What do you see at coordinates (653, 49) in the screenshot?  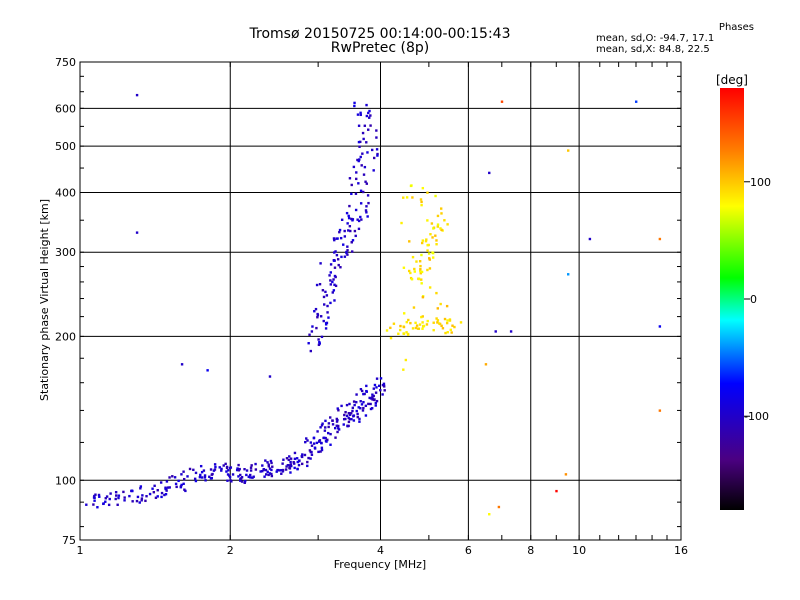 I see `phase-stats-x-mode: mean, sd,X: 84.8, 22.5` at bounding box center [653, 49].